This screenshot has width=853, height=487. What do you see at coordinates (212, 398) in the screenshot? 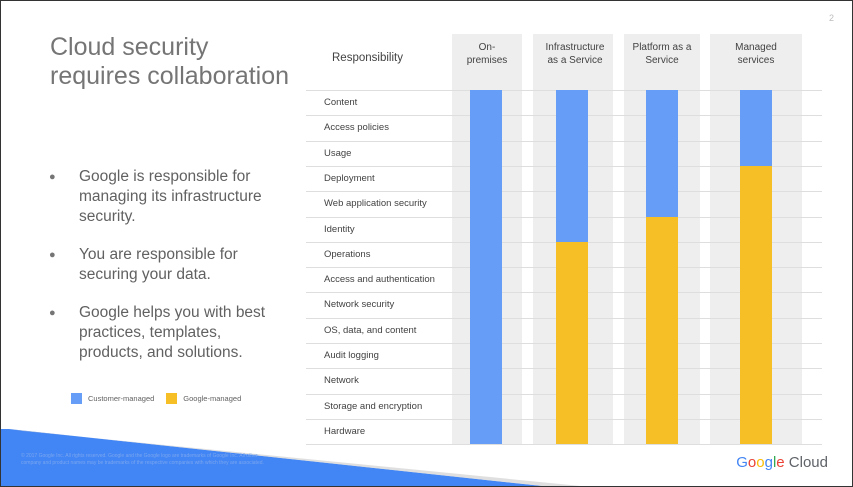
I see `legend-label: Google-managed` at bounding box center [212, 398].